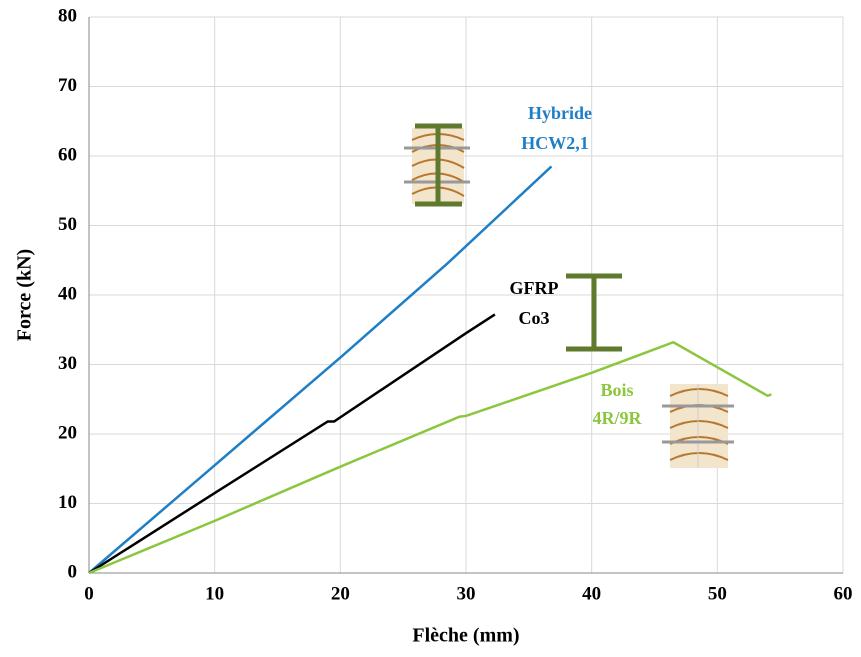 The image size is (861, 657). I want to click on y-tick-label: 20, so click(67, 432).